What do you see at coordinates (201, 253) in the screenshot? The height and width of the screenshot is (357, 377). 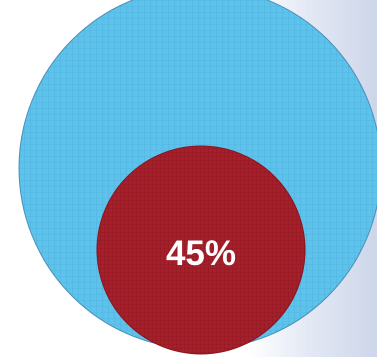 I see `inner-percentage-label: 45%` at bounding box center [201, 253].